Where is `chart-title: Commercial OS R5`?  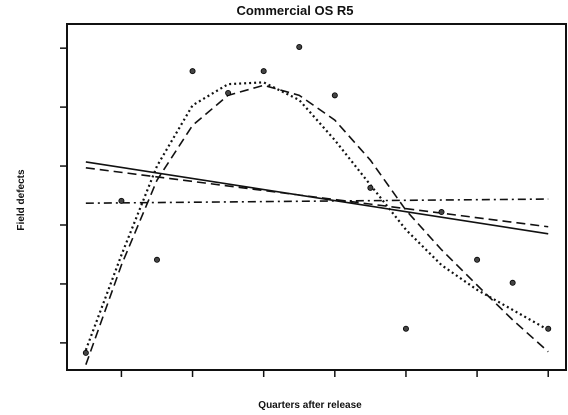 chart-title: Commercial OS R5 is located at coordinates (294, 10).